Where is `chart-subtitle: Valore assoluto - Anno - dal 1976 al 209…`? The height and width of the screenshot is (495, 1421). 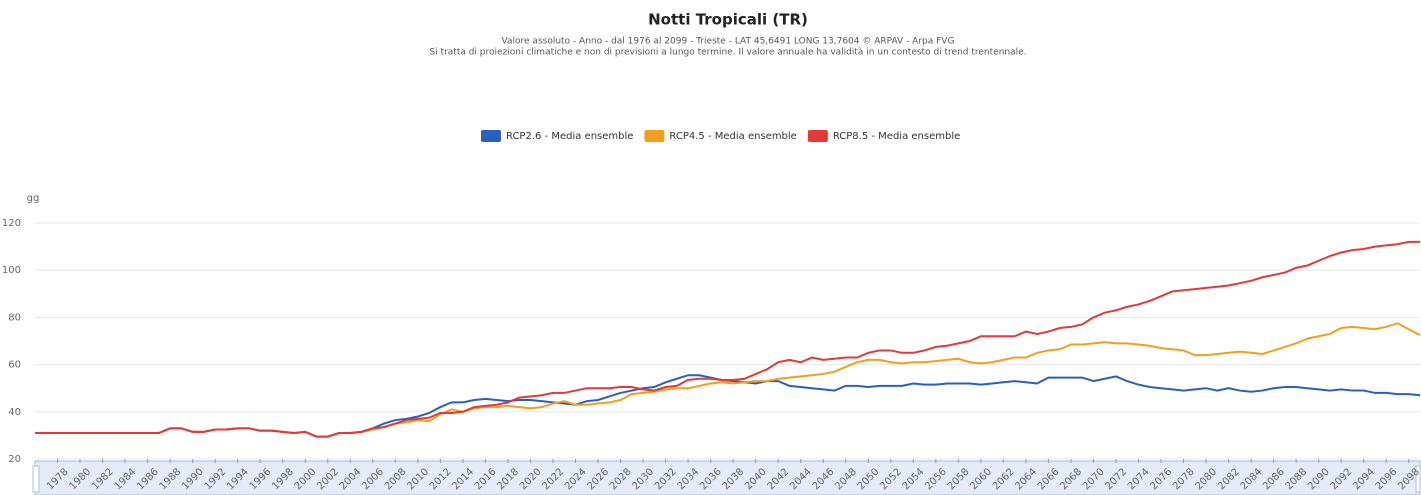
chart-subtitle: Valore assoluto - Anno - dal 1976 al 209… is located at coordinates (728, 42).